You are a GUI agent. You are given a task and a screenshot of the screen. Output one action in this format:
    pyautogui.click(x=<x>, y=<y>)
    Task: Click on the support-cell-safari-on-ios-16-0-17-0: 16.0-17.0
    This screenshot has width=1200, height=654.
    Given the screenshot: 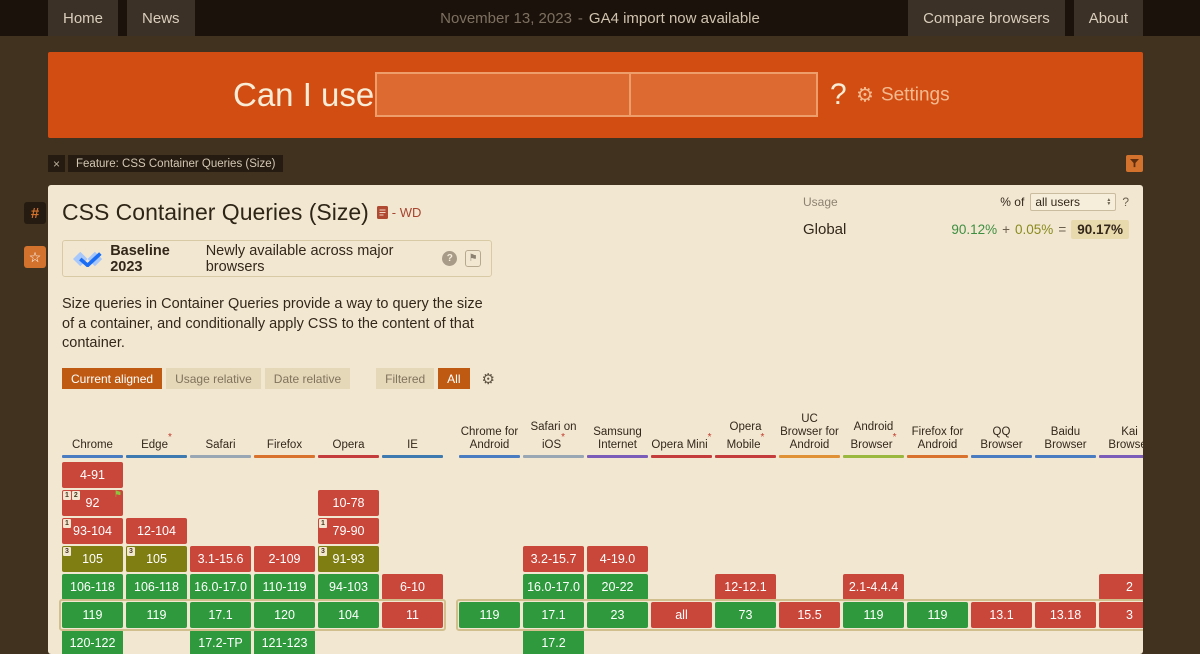 What is the action you would take?
    pyautogui.click(x=553, y=587)
    